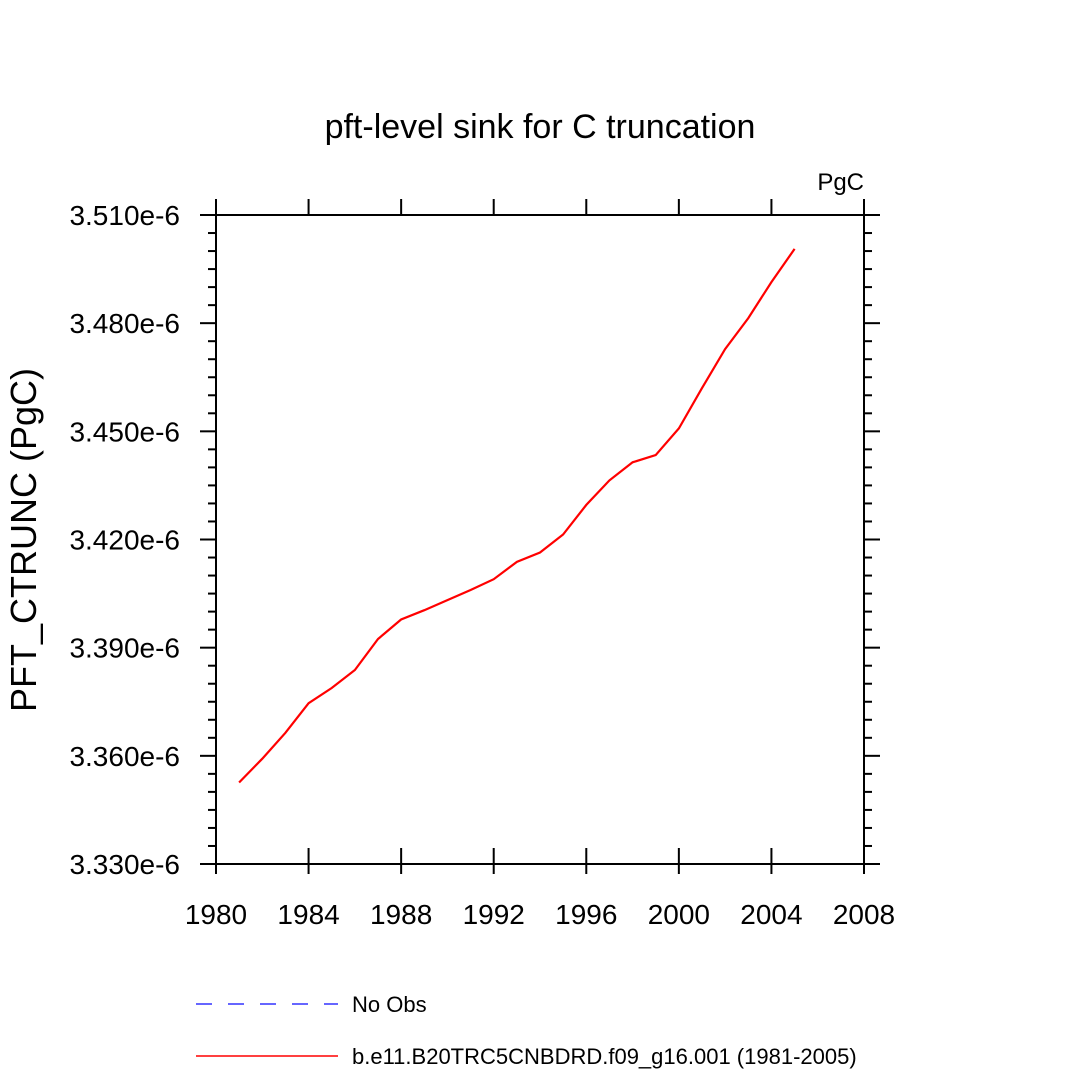 This screenshot has height=1080, width=1080. I want to click on y-tick-label: 3.390e-6, so click(124, 648).